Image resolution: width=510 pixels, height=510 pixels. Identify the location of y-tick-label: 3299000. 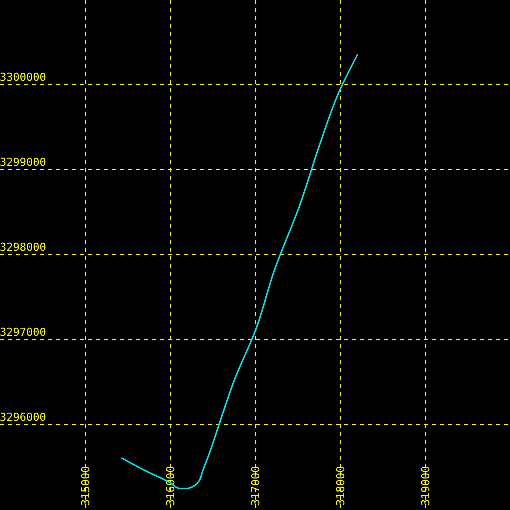
(23, 162).